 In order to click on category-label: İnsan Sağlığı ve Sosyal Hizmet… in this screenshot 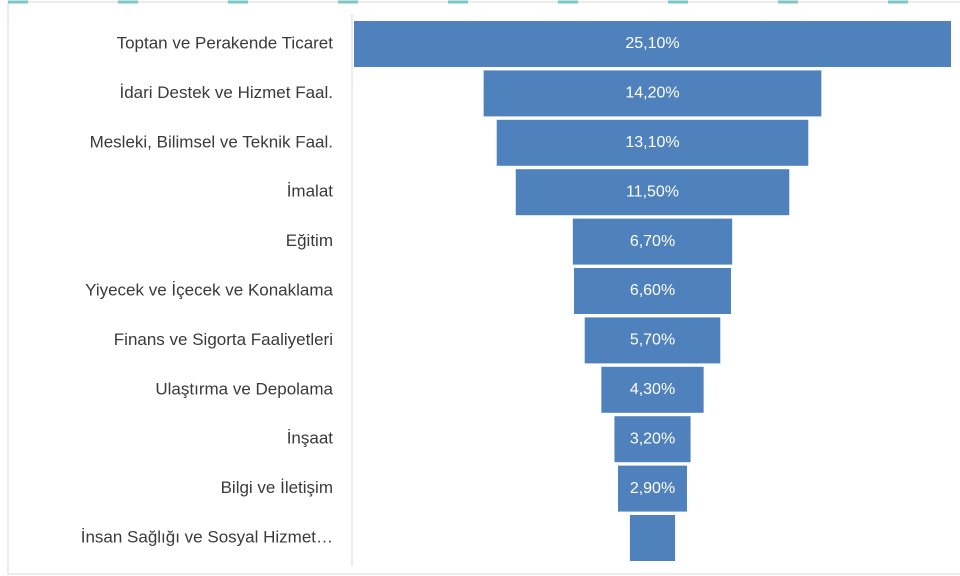, I will do `click(207, 536)`.